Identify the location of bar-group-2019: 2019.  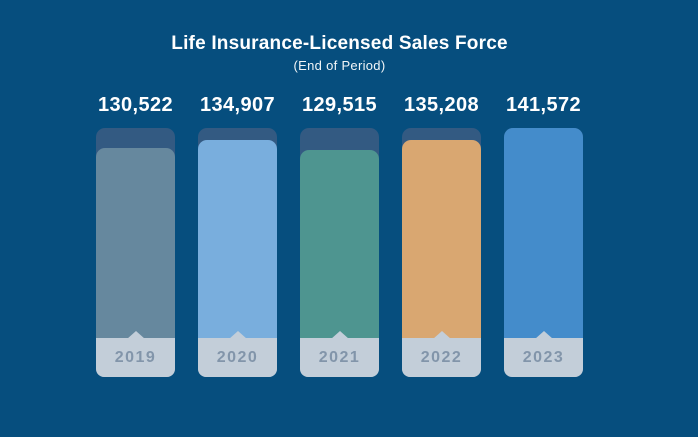
(135, 252).